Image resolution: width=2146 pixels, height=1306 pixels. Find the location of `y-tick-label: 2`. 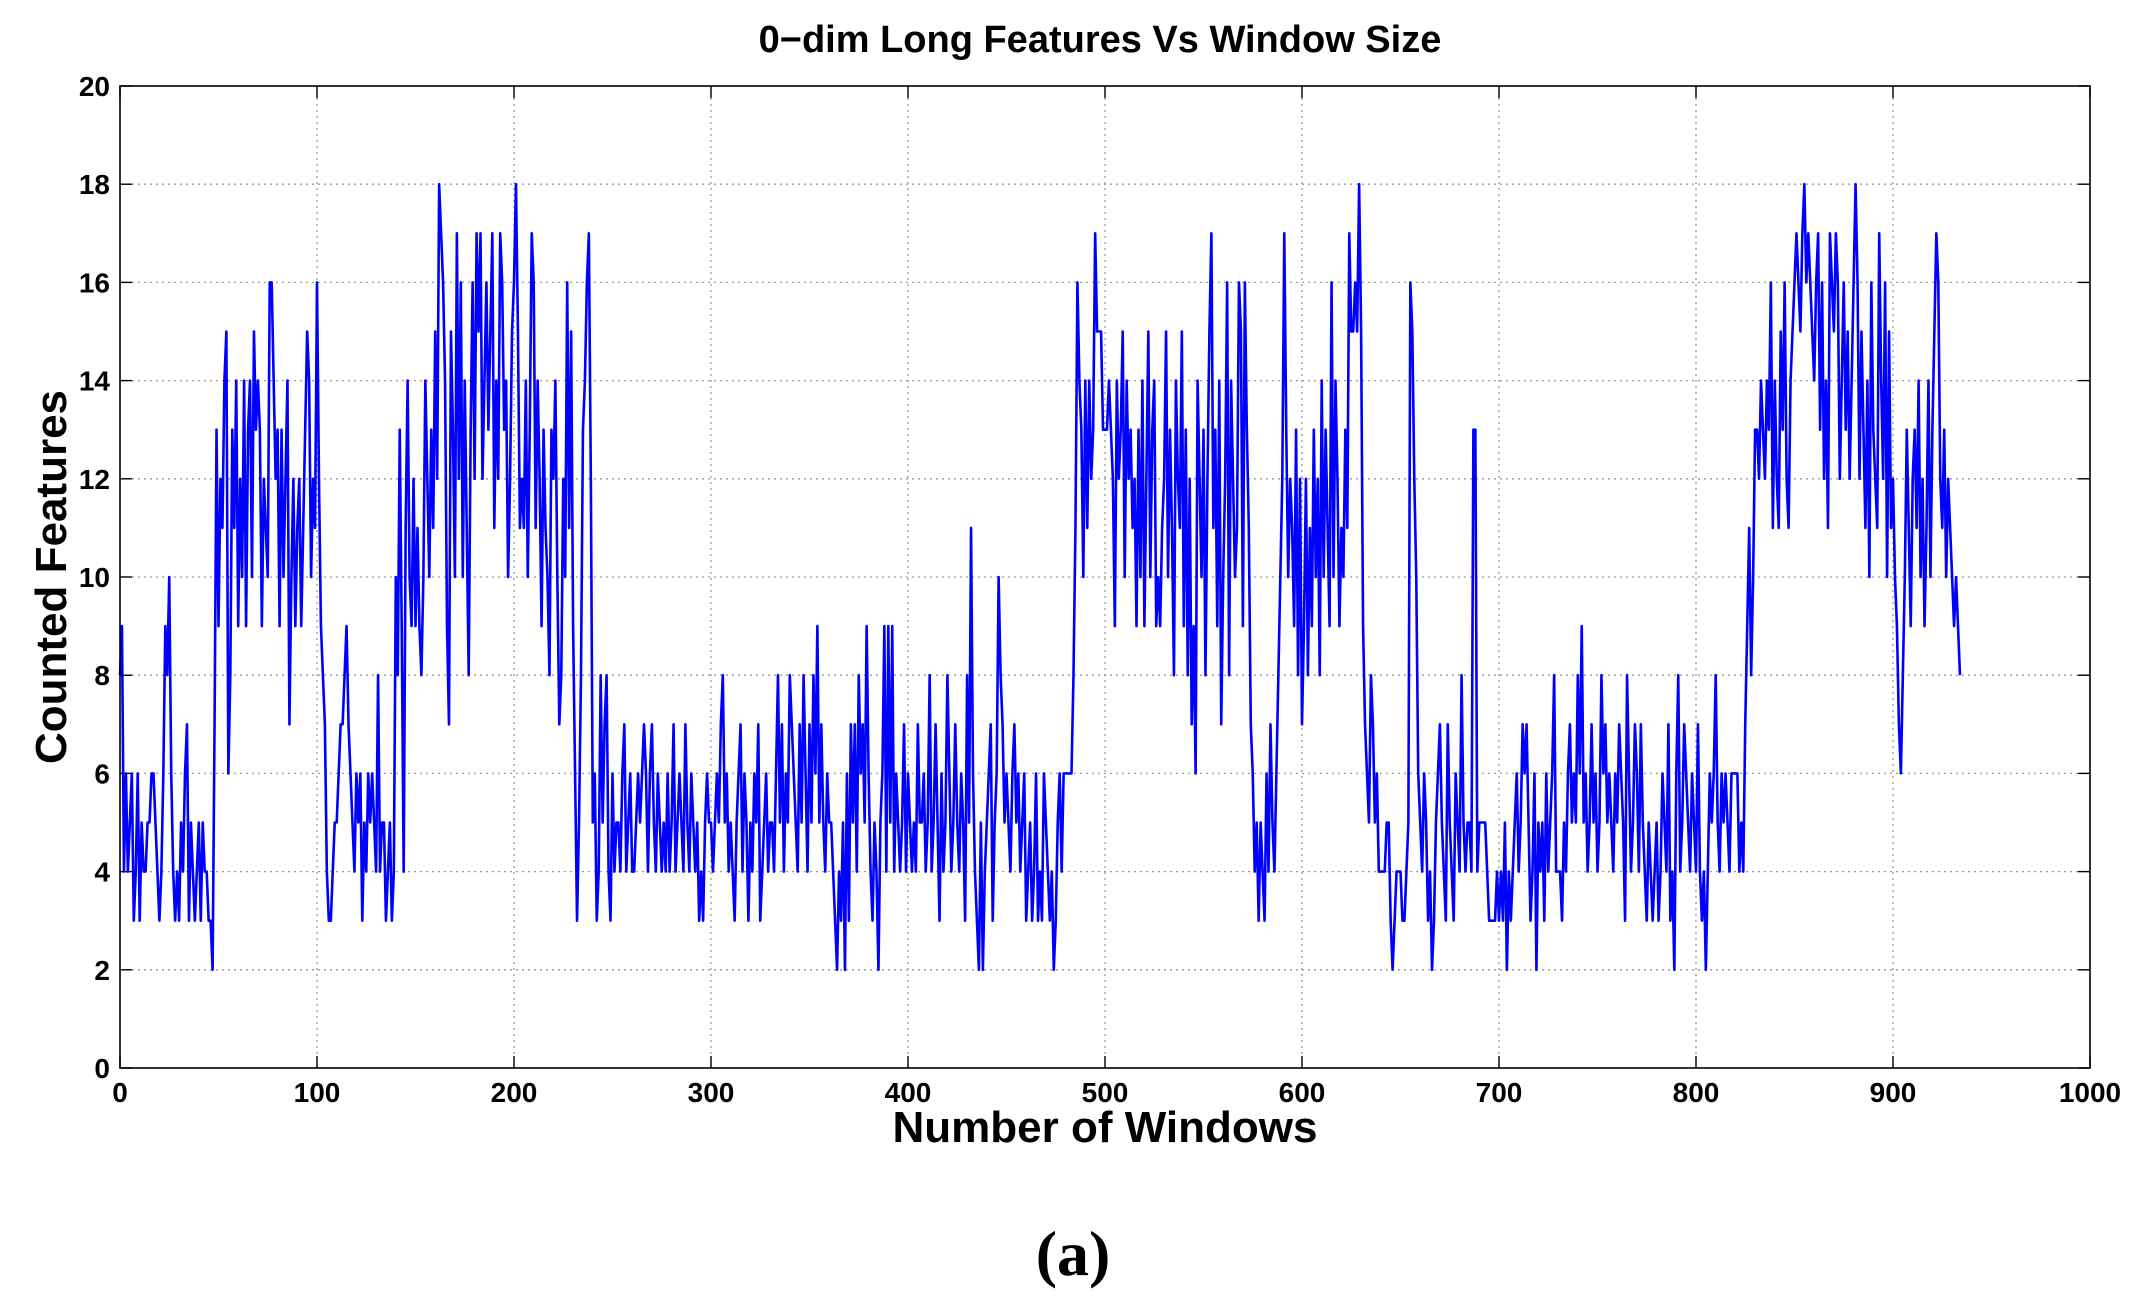

y-tick-label: 2 is located at coordinates (102, 970).